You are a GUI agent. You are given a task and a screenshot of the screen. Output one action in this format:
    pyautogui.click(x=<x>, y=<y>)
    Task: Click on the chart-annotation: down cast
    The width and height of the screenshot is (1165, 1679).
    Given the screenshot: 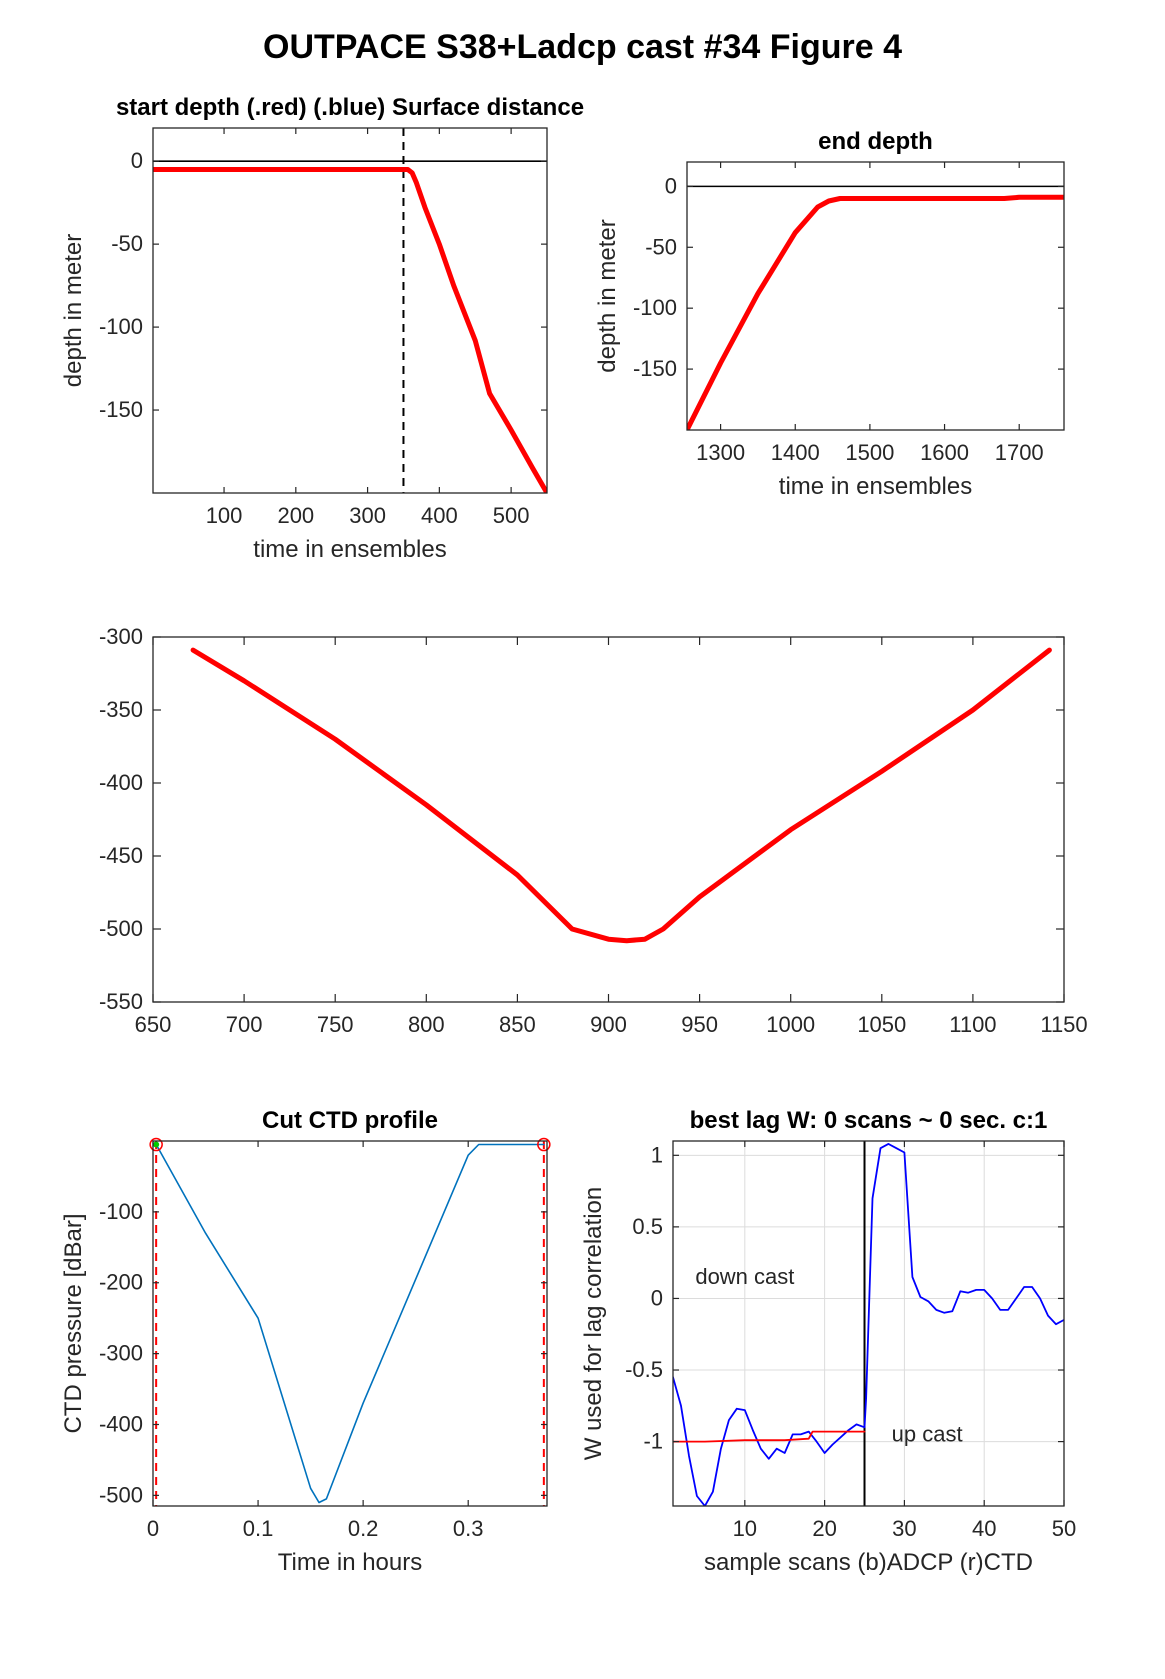 What is the action you would take?
    pyautogui.click(x=744, y=1276)
    